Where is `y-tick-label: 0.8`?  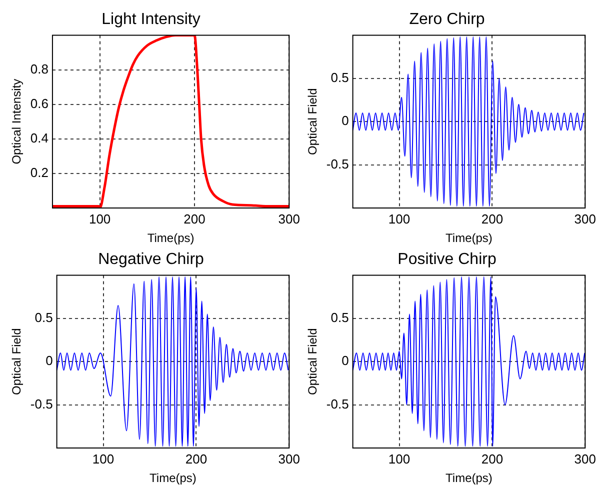
y-tick-label: 0.8 is located at coordinates (39, 68).